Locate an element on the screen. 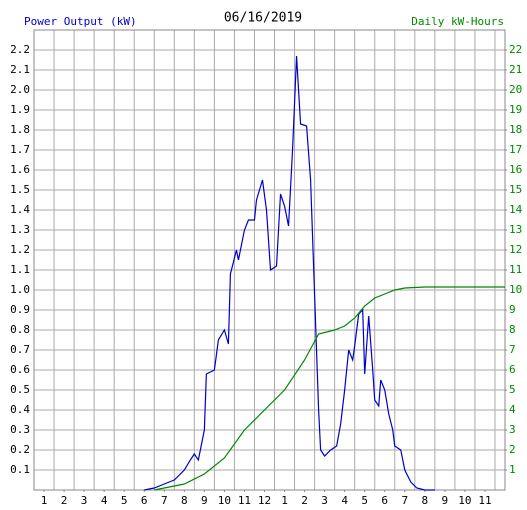 The image size is (527, 510). y2-tick-label: 1 is located at coordinates (512, 469).